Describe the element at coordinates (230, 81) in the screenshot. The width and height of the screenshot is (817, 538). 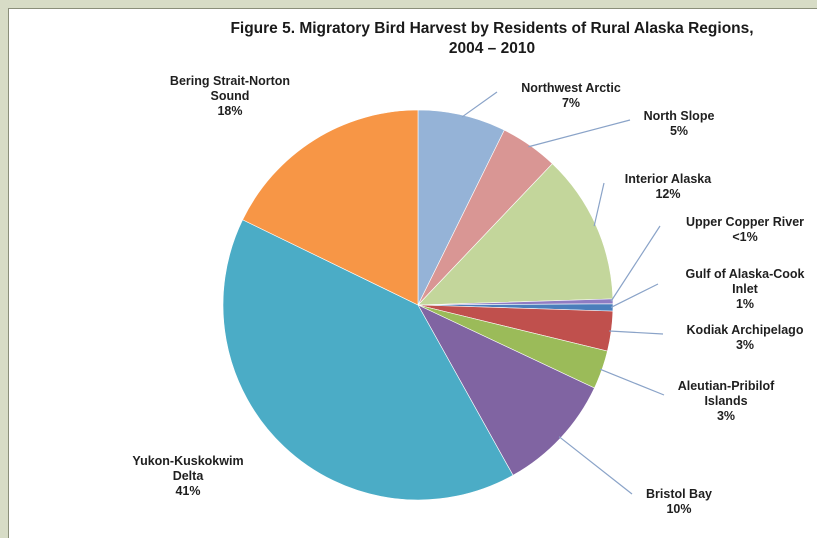
I see `slice-name-label-9: Bering Strait-Norton` at that location.